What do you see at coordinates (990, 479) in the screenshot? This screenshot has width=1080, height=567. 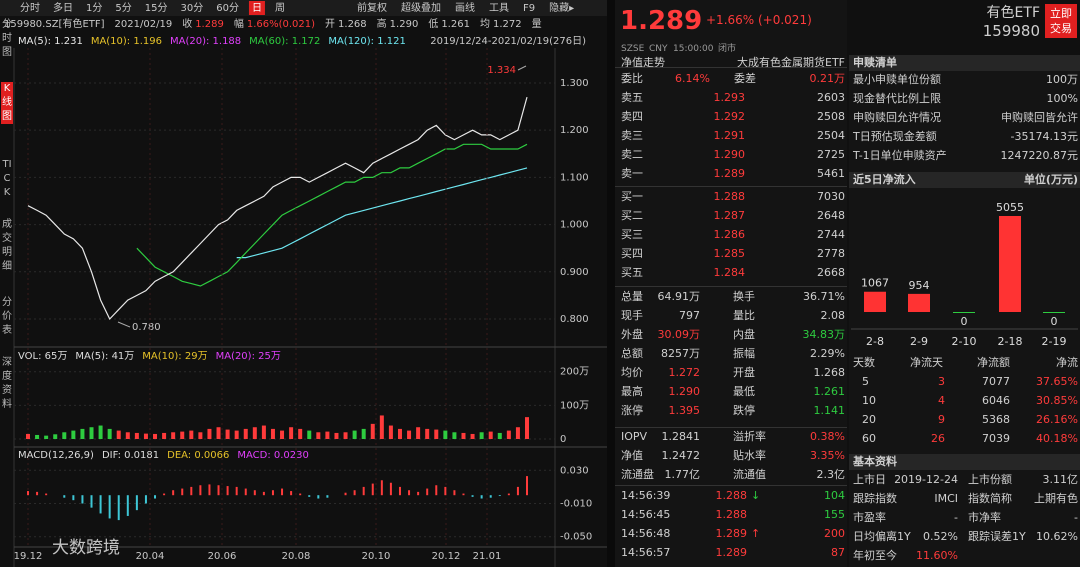 I see `basic-cell: 上市份额` at bounding box center [990, 479].